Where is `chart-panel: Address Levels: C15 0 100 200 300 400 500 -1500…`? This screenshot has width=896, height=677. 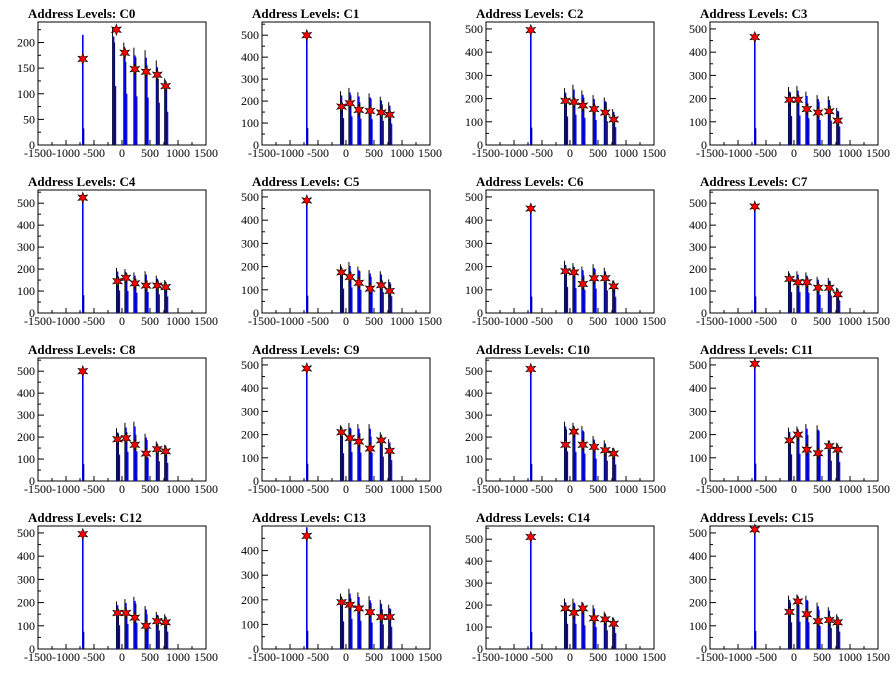 chart-panel: Address Levels: C15 0 100 200 300 400 500 -1500… is located at coordinates (789, 587).